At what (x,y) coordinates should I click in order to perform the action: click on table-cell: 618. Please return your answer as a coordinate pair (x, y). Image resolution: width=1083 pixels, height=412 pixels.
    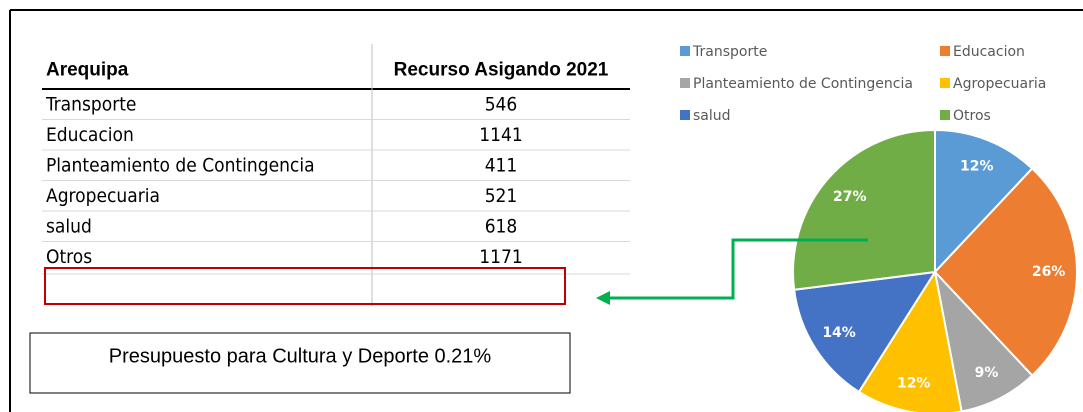
    Looking at the image, I should click on (501, 227).